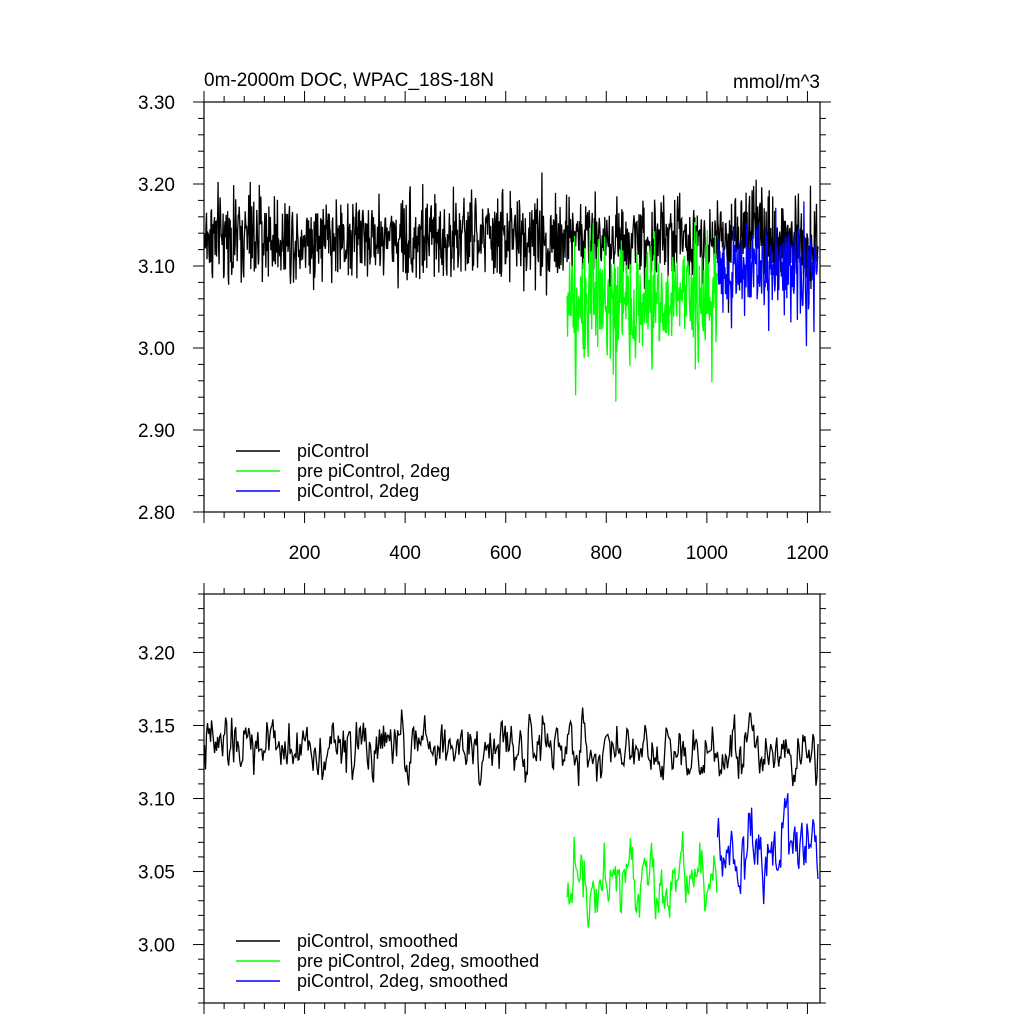  What do you see at coordinates (156, 873) in the screenshot?
I see `bottom-y-tick-label: 3.05` at bounding box center [156, 873].